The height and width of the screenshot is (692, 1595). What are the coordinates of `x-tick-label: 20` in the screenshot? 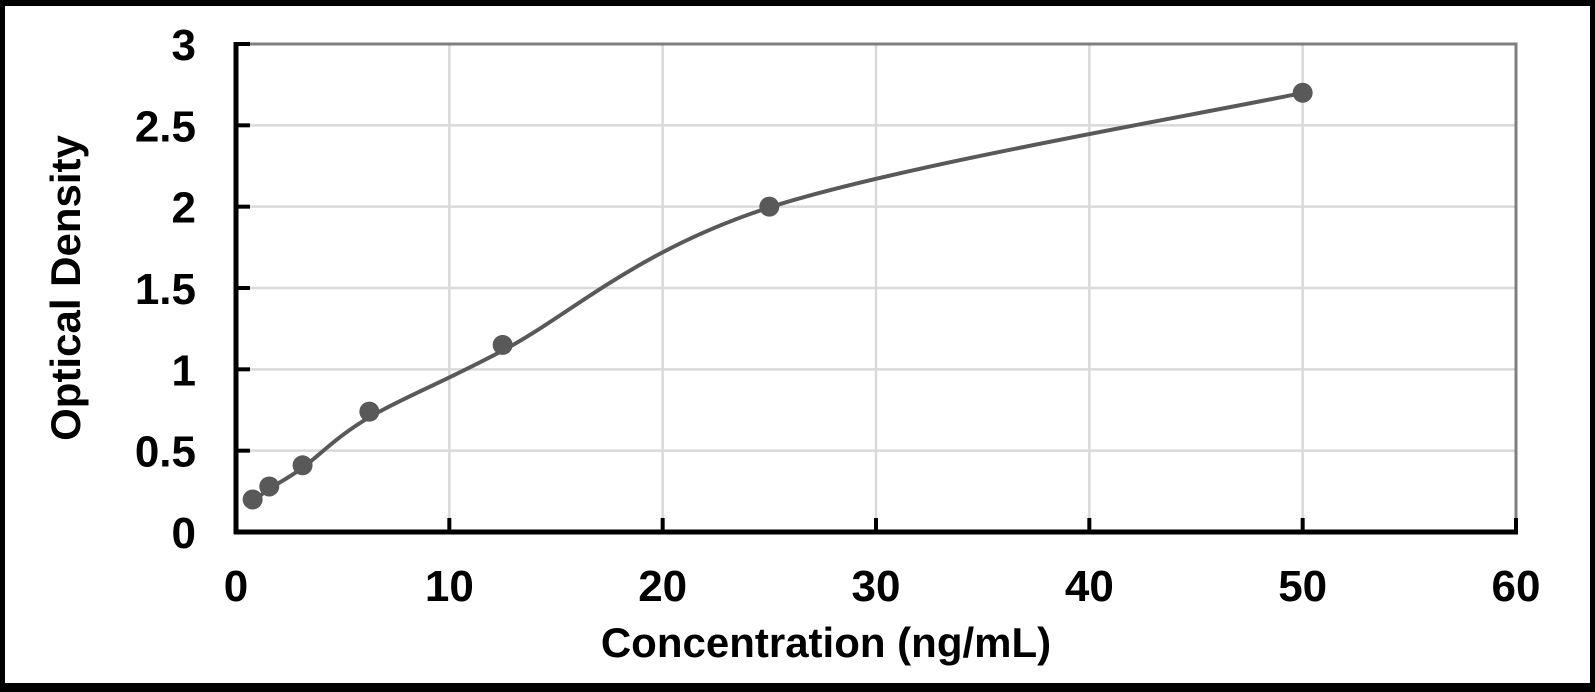 It's located at (662, 586).